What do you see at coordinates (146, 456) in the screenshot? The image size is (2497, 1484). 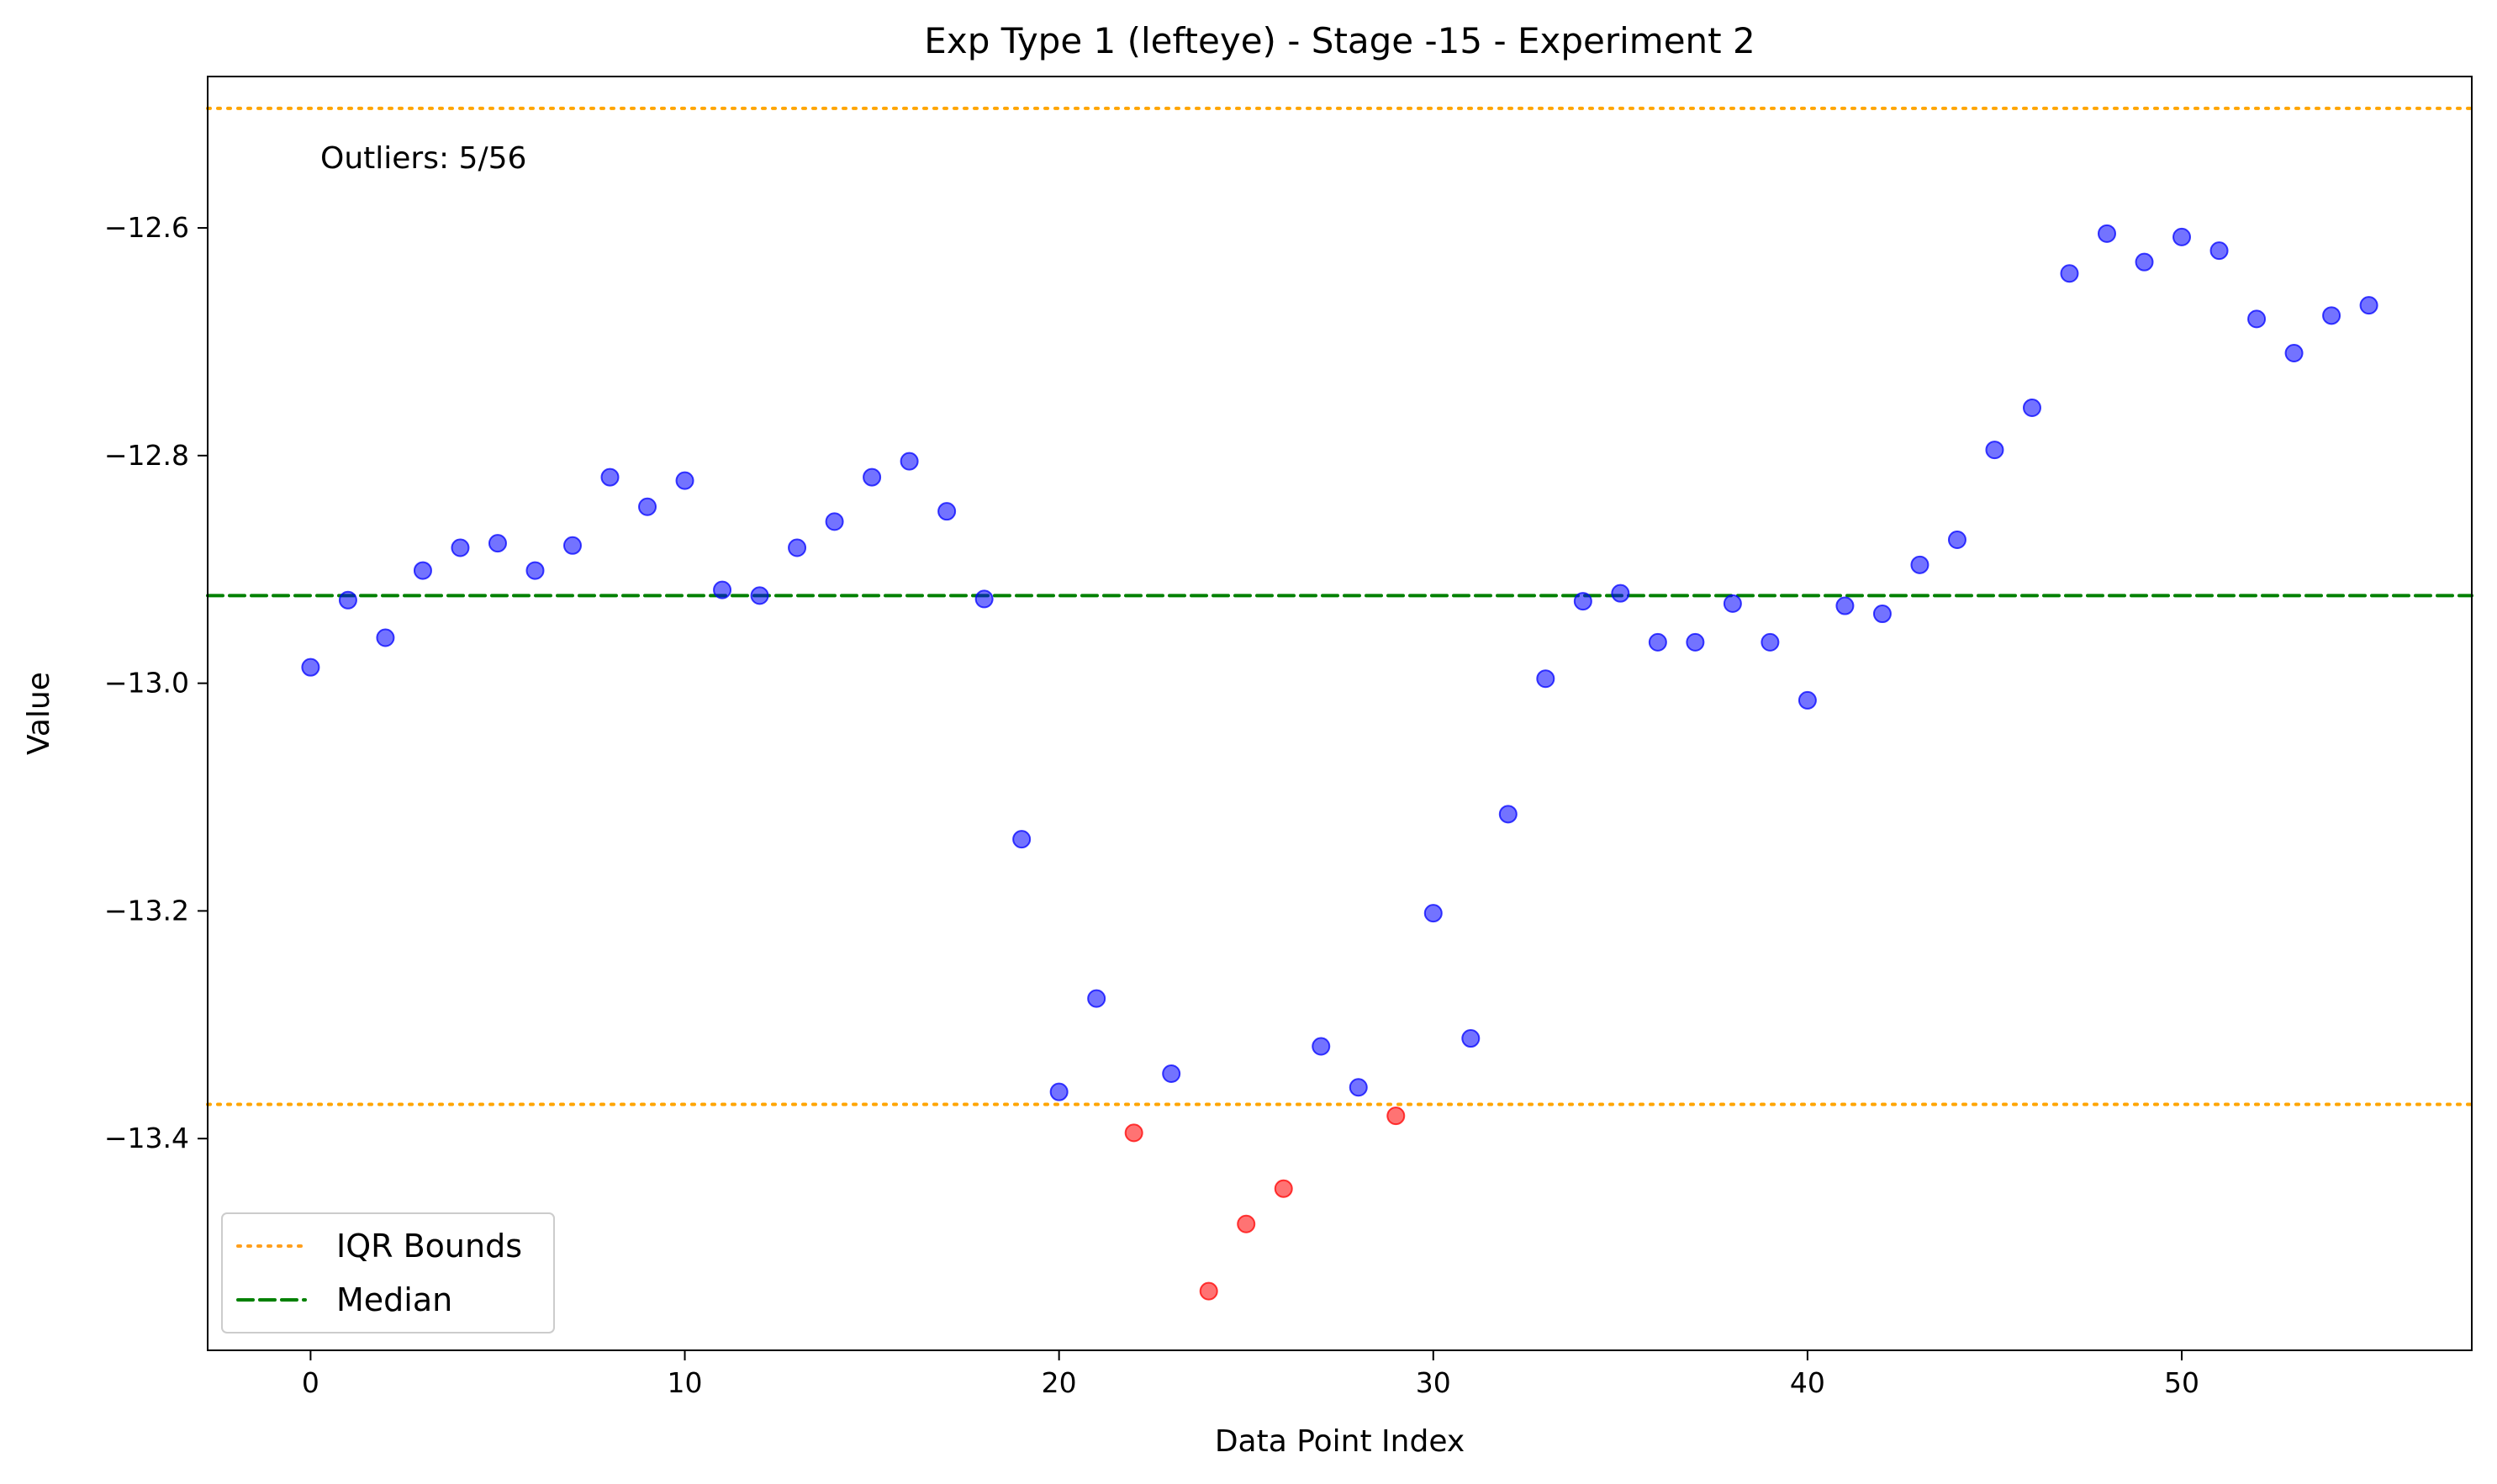 I see `y-tick-label: −12.8` at bounding box center [146, 456].